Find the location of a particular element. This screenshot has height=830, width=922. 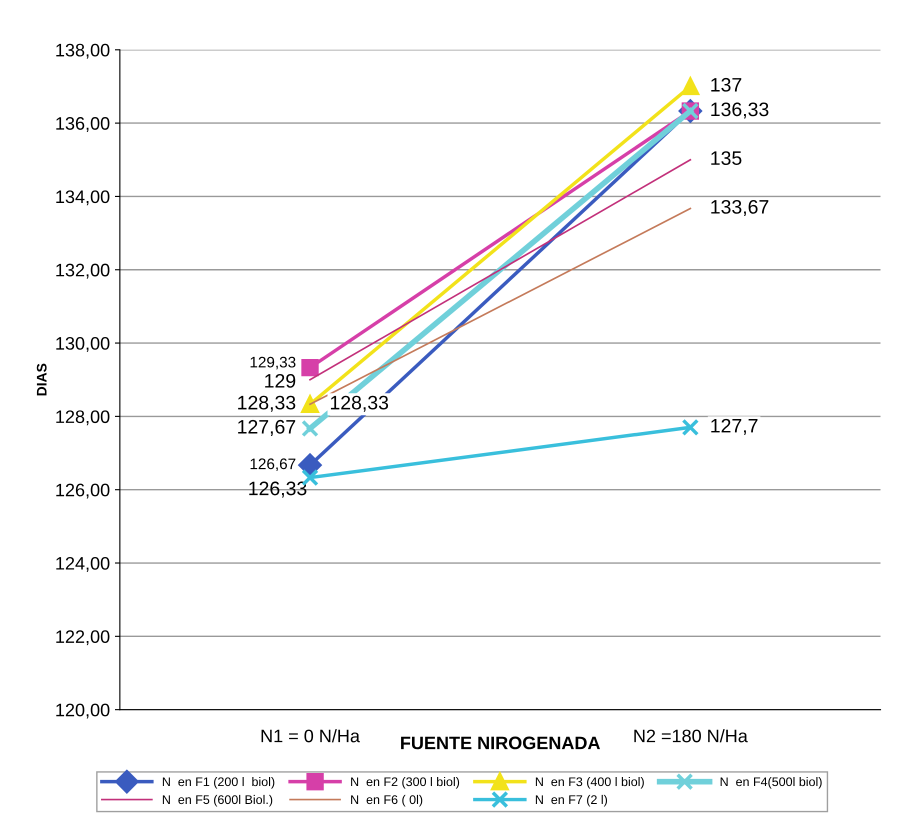

legend-label: N en F6 ( 0l) is located at coordinates (386, 800).